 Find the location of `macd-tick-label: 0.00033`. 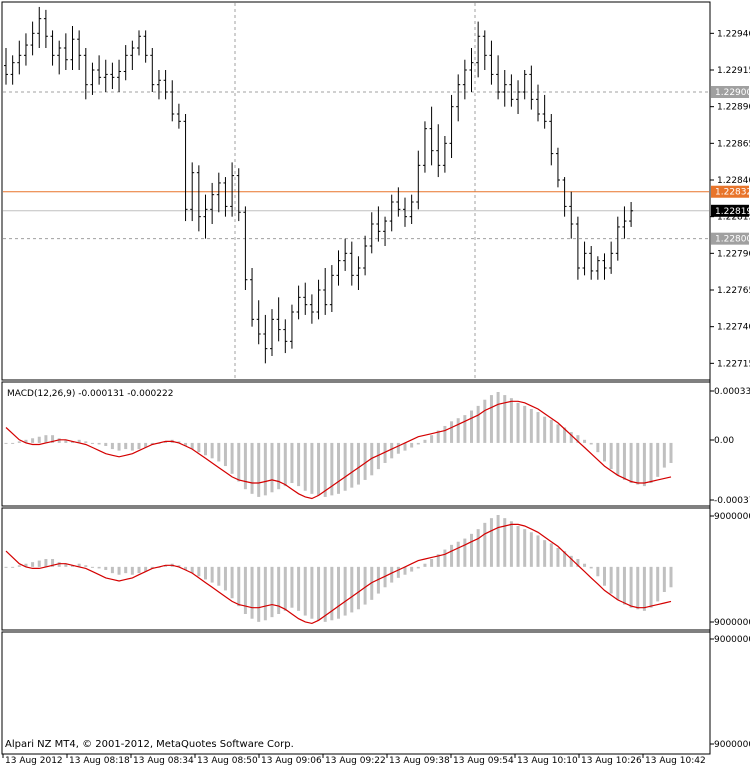

macd-tick-label: 0.00033 is located at coordinates (732, 392).